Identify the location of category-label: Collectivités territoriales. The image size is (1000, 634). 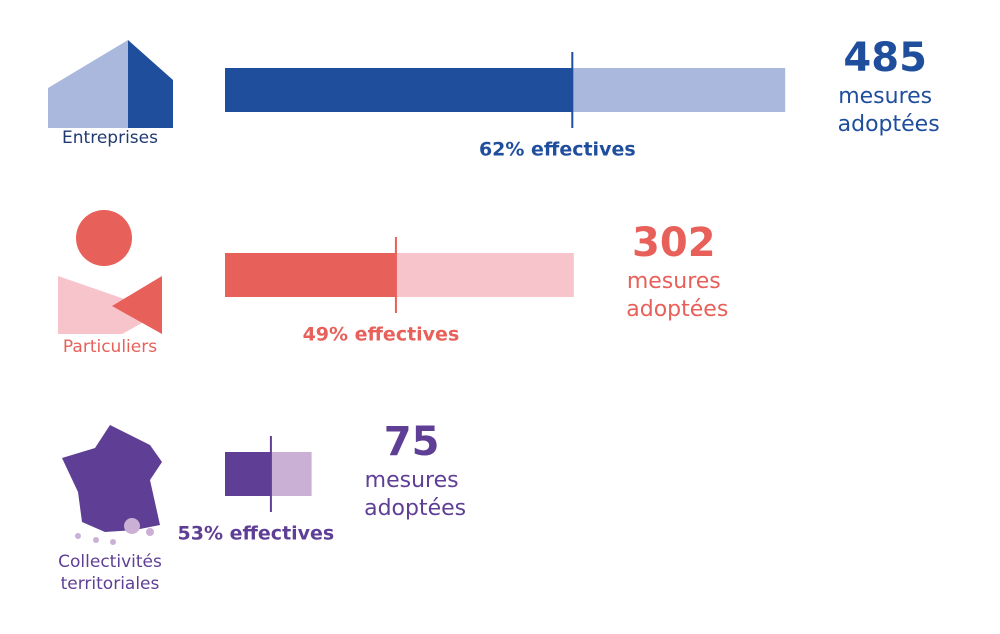
(110, 573).